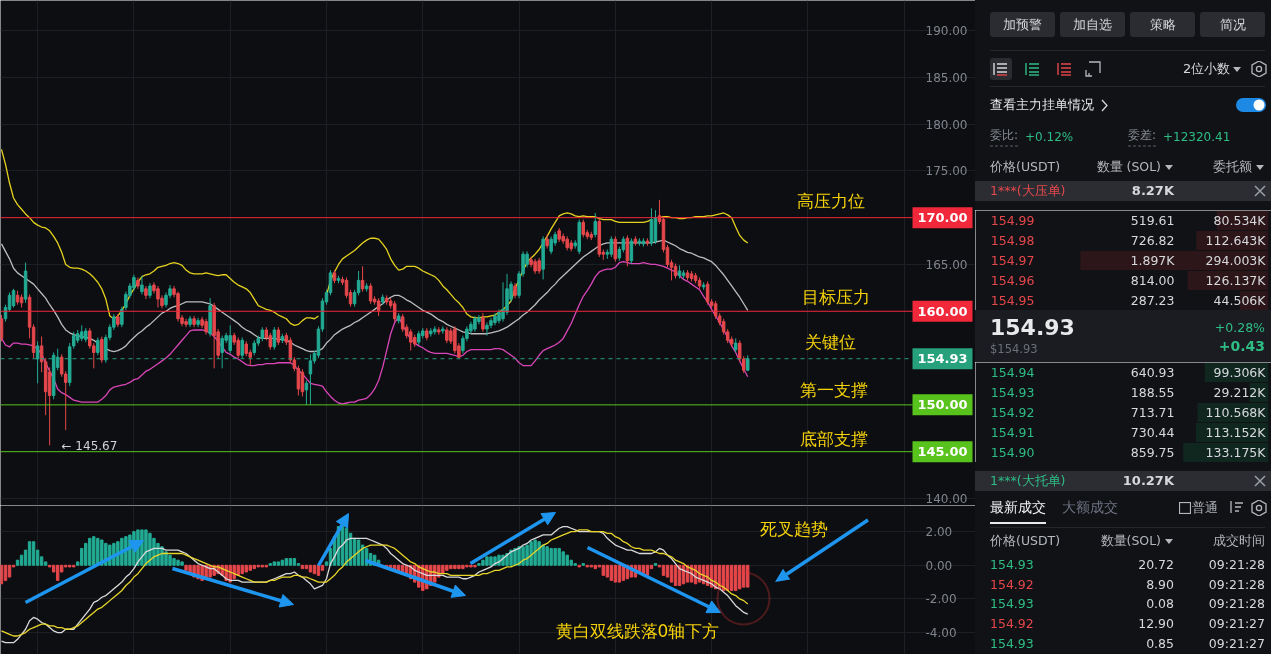 The width and height of the screenshot is (1271, 654). I want to click on text: 查看主力挂单情况, so click(1042, 105).